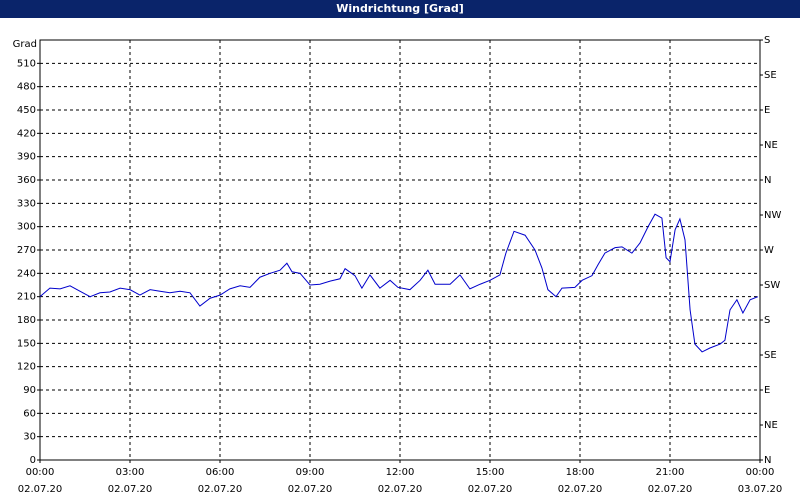  Describe the element at coordinates (220, 472) in the screenshot. I see `x-tick-label: 06:00` at that location.